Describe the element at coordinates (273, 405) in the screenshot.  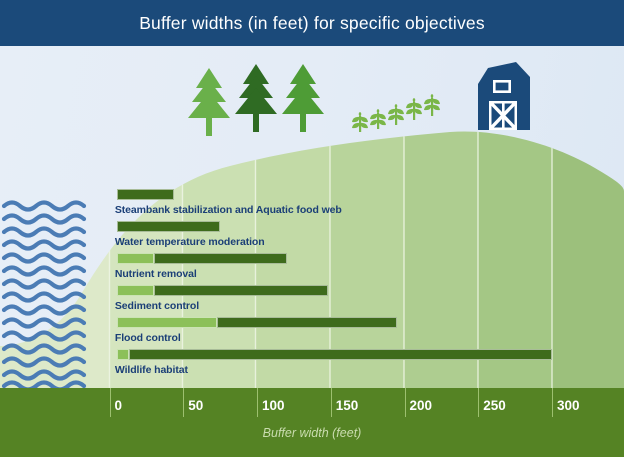
I see `x-axis-tick-label: 100` at that location.